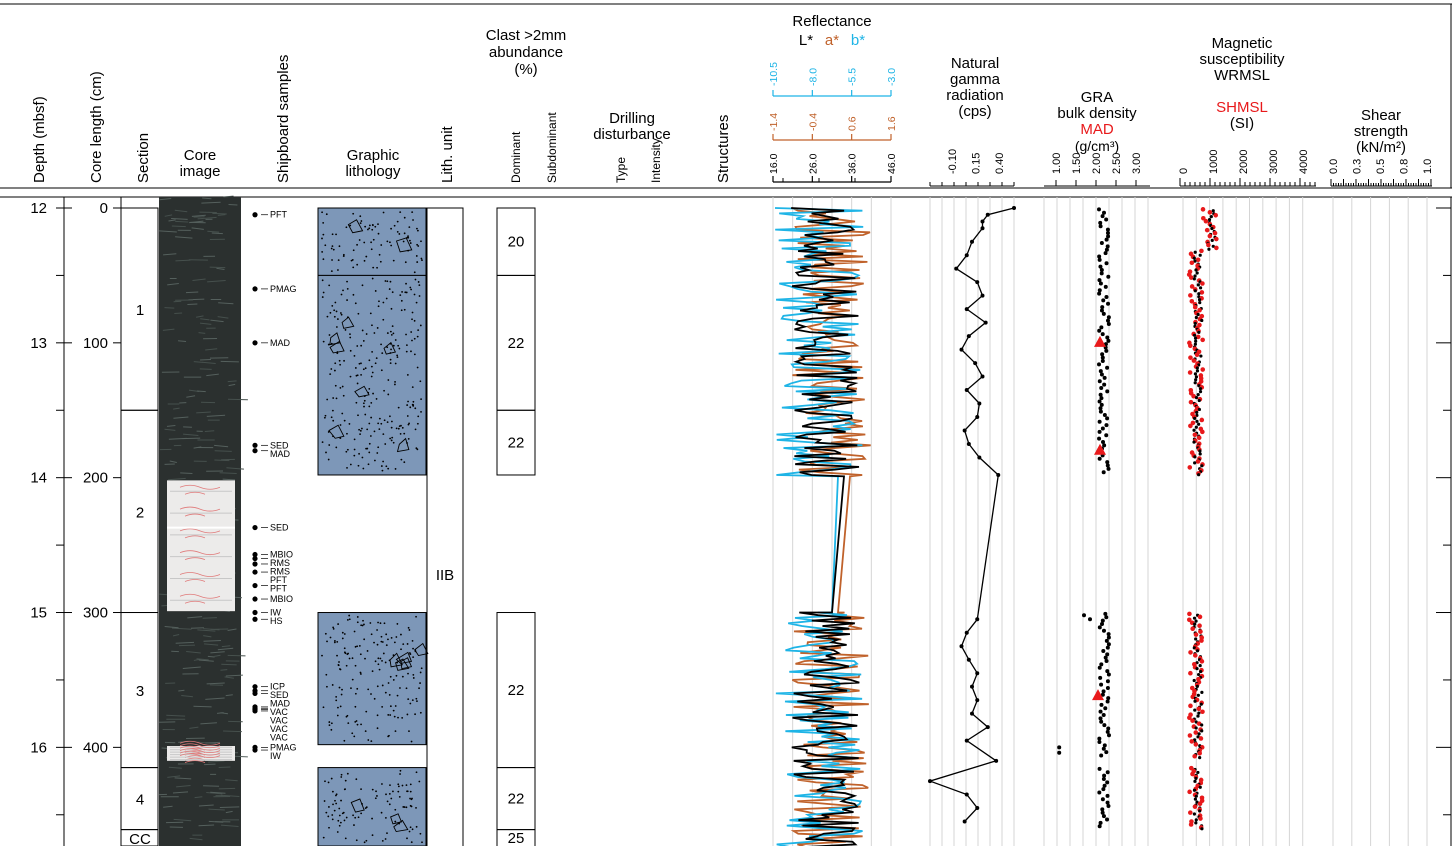 The width and height of the screenshot is (1452, 846). Describe the element at coordinates (95, 747) in the screenshot. I see `core-length-tick-label: 400` at that location.